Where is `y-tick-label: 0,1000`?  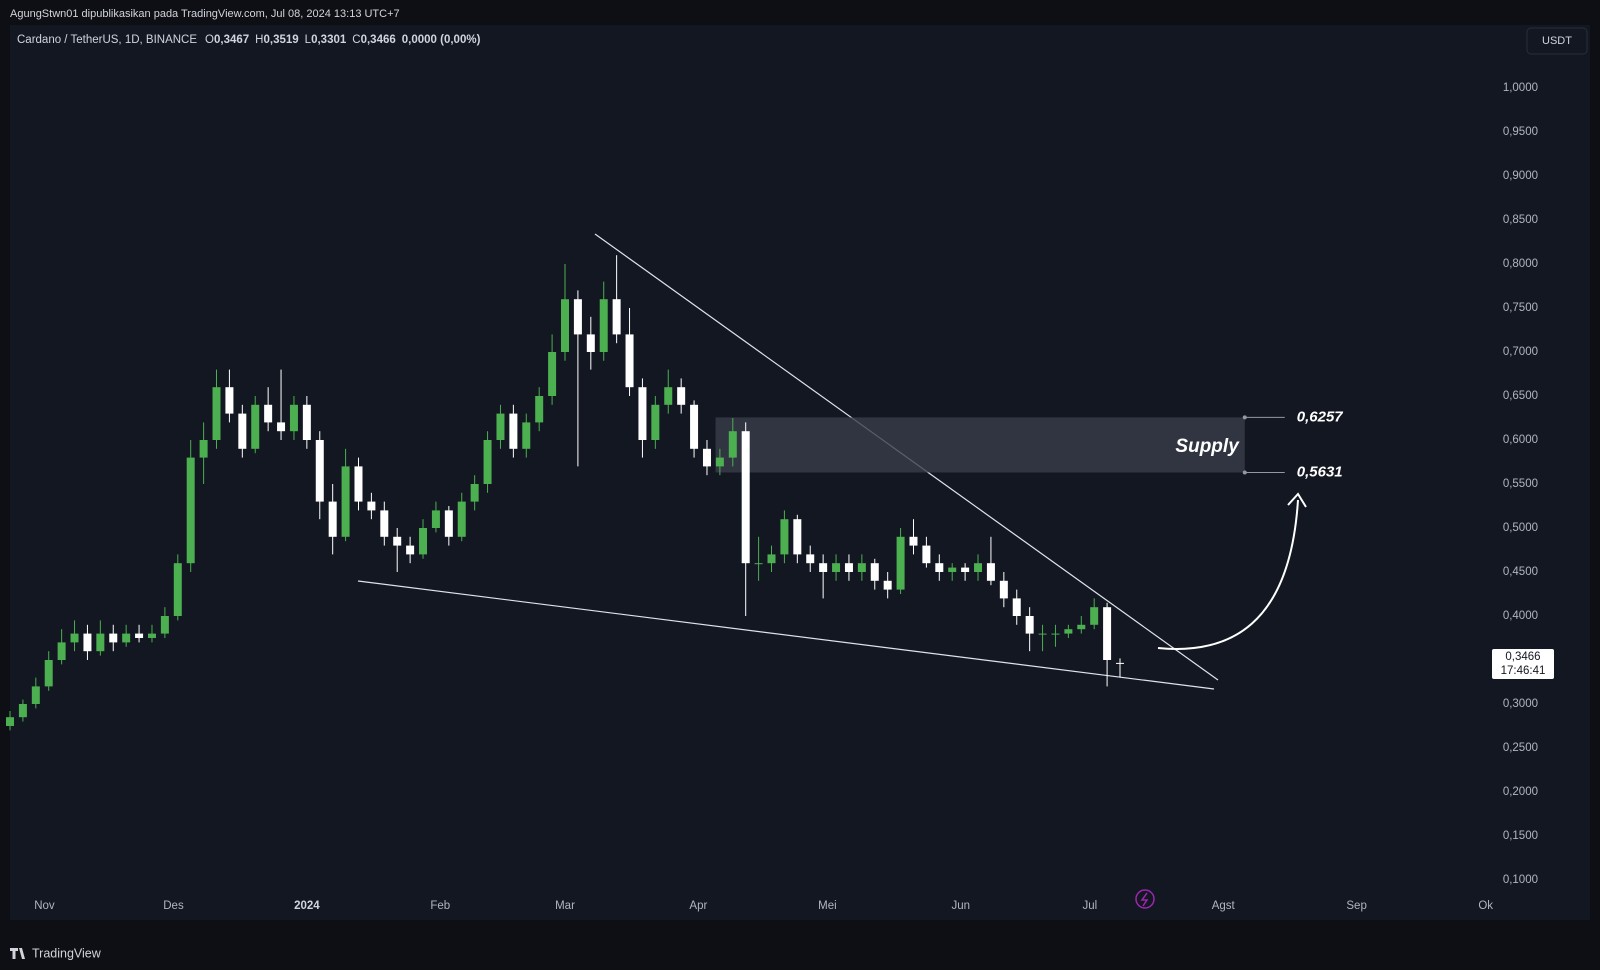
y-tick-label: 0,1000 is located at coordinates (1520, 880).